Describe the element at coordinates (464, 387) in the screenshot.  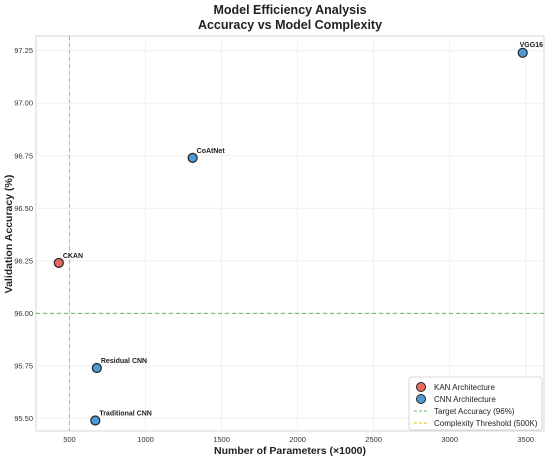
I see `legend-kan-label: KAN Architecture` at that location.